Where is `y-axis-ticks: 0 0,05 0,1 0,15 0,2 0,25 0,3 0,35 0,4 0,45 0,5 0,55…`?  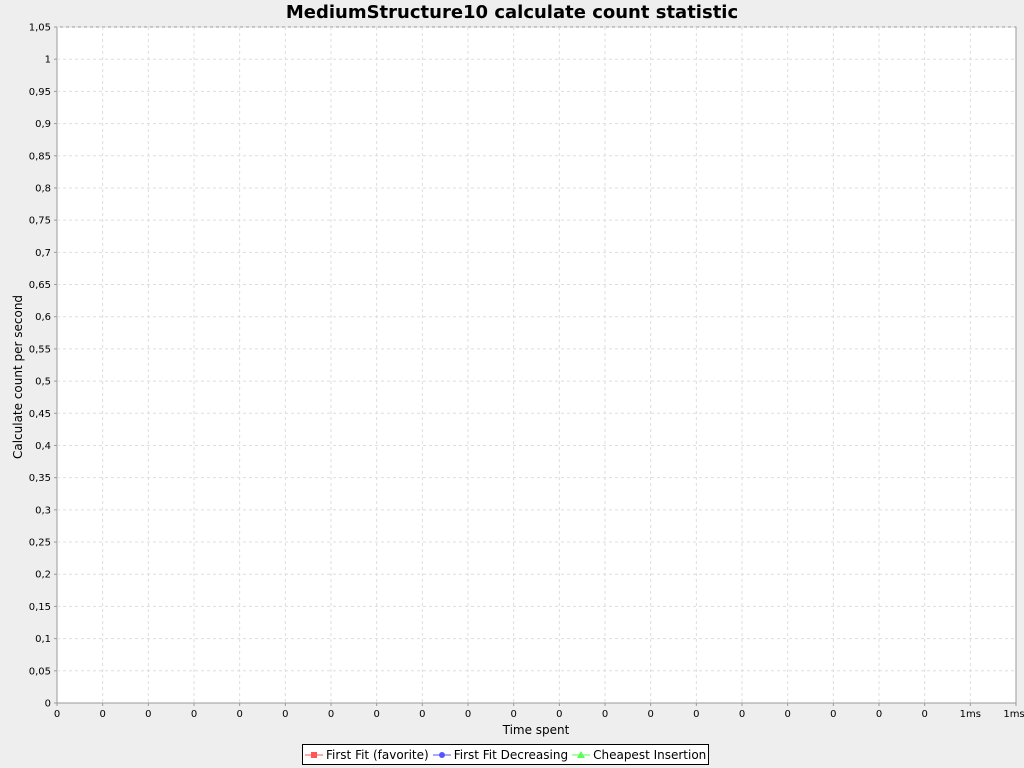 y-axis-ticks: 0 0,05 0,1 0,15 0,2 0,25 0,3 0,35 0,4 0,45 0,5 0,55… is located at coordinates (43, 366).